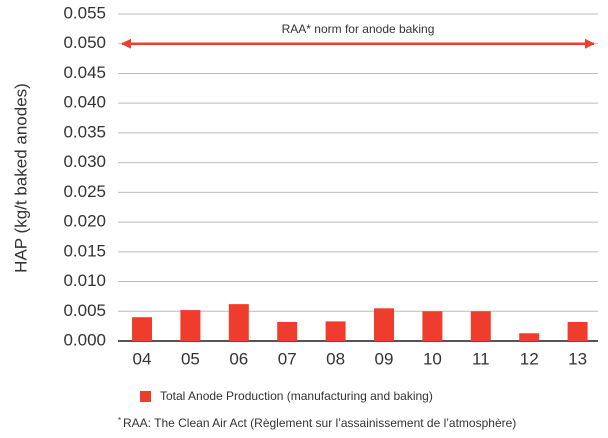 The width and height of the screenshot is (608, 438). What do you see at coordinates (84, 280) in the screenshot?
I see `y-tick-label: 0.010` at bounding box center [84, 280].